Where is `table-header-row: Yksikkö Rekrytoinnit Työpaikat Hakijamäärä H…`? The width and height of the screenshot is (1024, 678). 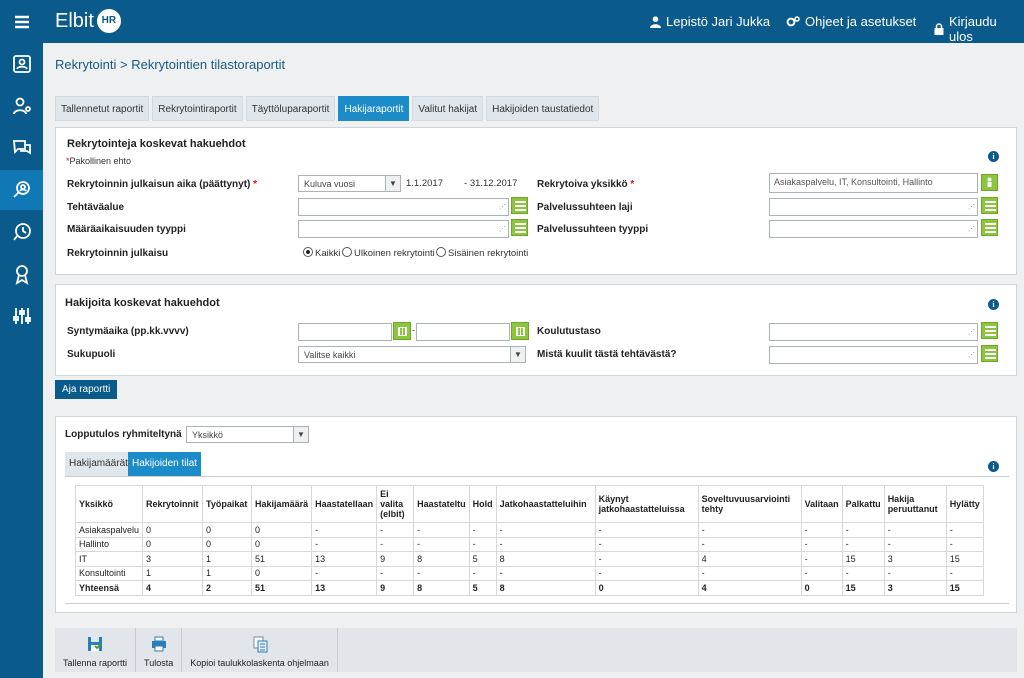 table-header-row: Yksikkö Rekrytoinnit Työpaikat Hakijamäärä H… is located at coordinates (529, 504).